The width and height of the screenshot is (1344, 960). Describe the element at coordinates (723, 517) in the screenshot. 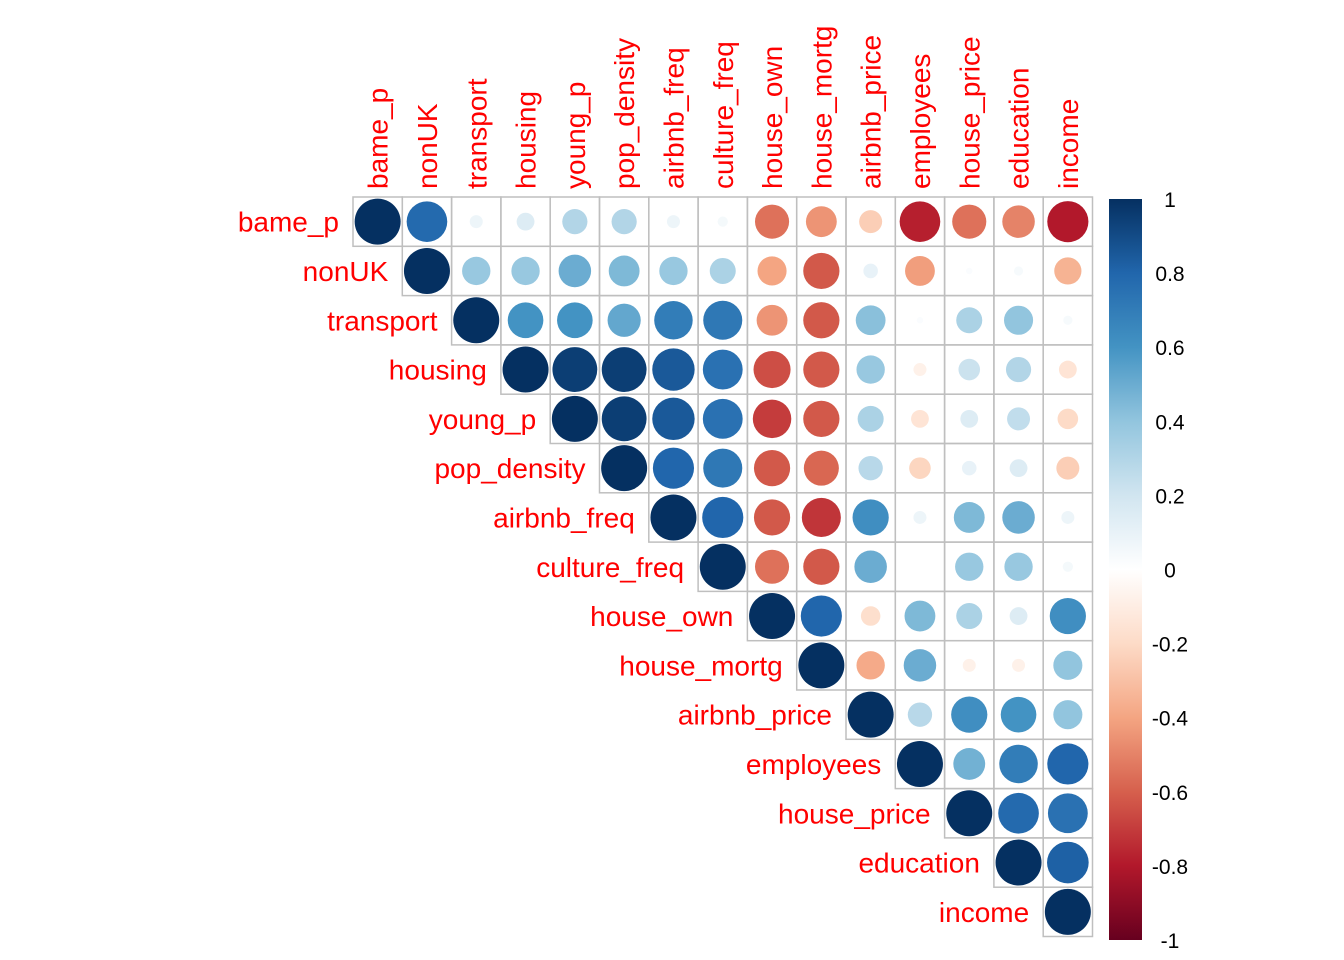

I see `corr-circle-airbnb_freq-culture_freq` at that location.